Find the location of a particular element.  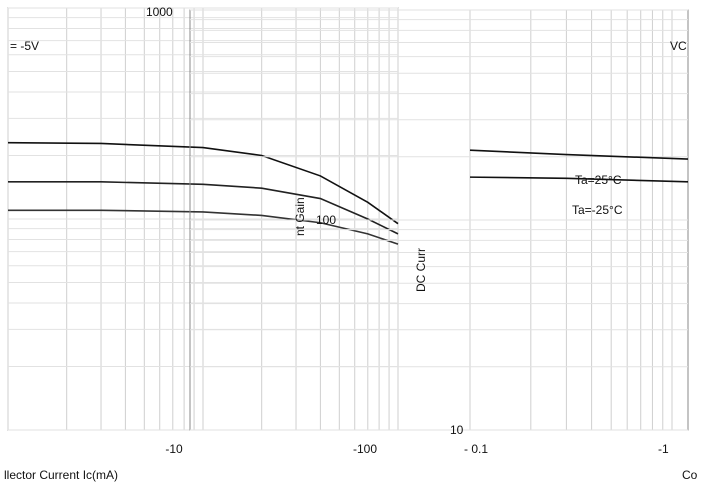

right-y-axis-title: DC Curr is located at coordinates (421, 270).